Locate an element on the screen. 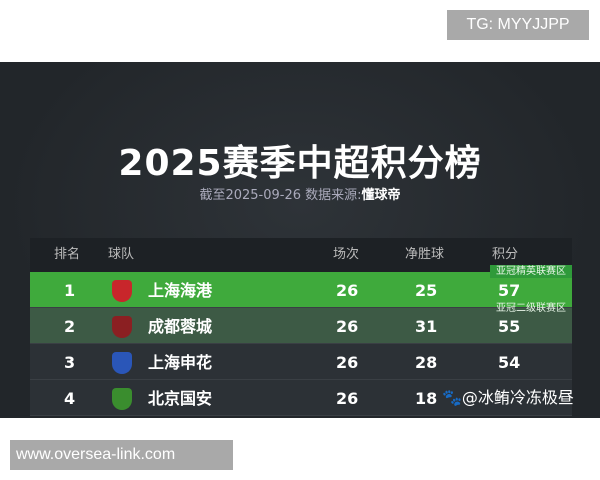  header-team: 球队 is located at coordinates (121, 254).